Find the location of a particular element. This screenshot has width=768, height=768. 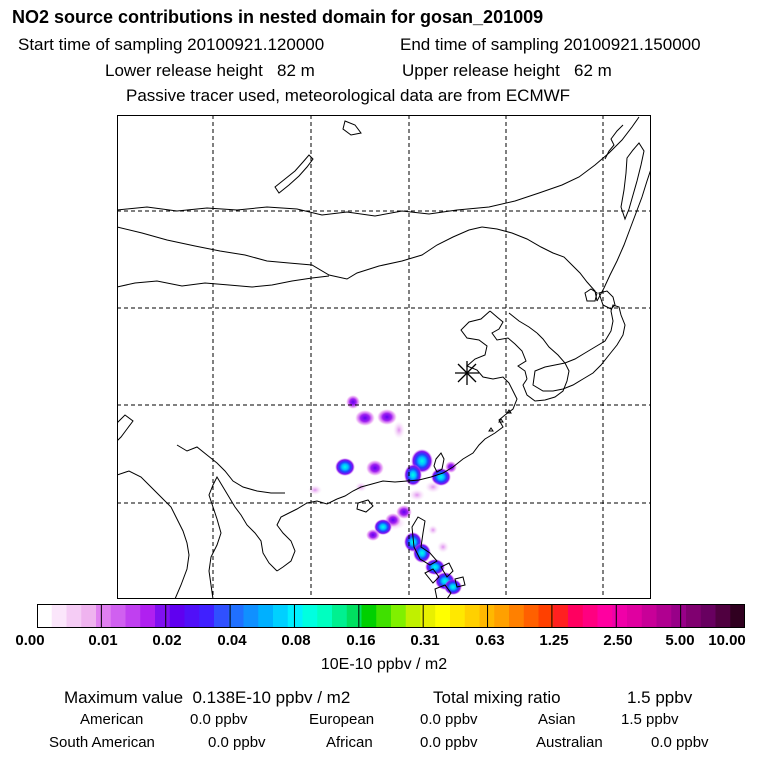

colorbar-tick-label: 1.25 is located at coordinates (554, 640).